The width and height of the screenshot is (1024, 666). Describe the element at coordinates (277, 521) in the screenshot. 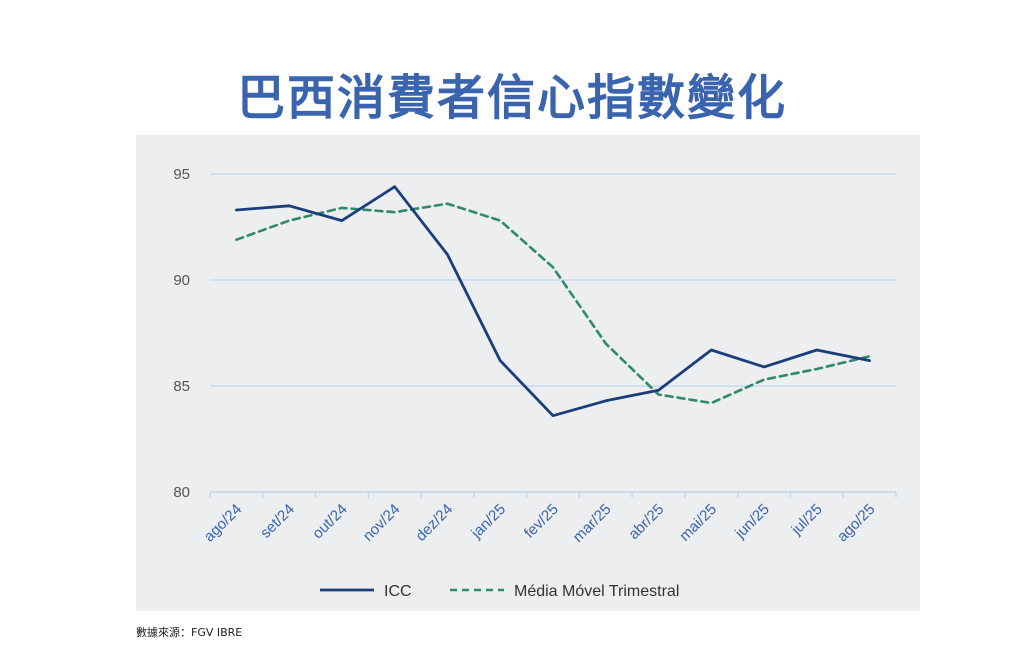

I see `x-tick-label: set/24` at that location.